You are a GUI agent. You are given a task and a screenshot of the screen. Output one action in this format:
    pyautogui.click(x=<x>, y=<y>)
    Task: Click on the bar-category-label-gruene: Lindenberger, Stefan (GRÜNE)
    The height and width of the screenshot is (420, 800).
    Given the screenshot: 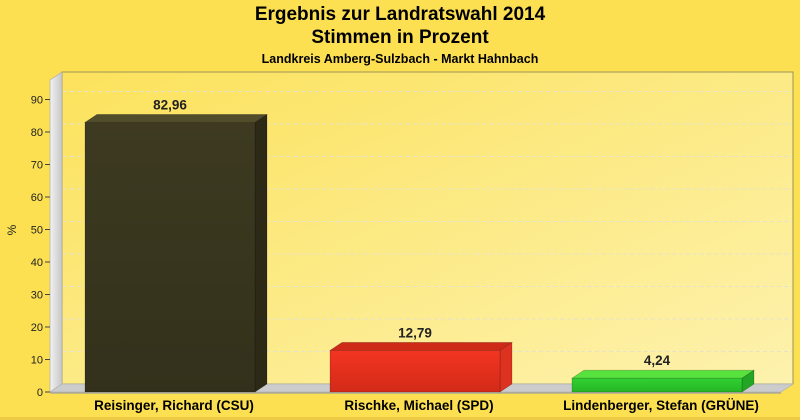 What is the action you would take?
    pyautogui.click(x=661, y=405)
    